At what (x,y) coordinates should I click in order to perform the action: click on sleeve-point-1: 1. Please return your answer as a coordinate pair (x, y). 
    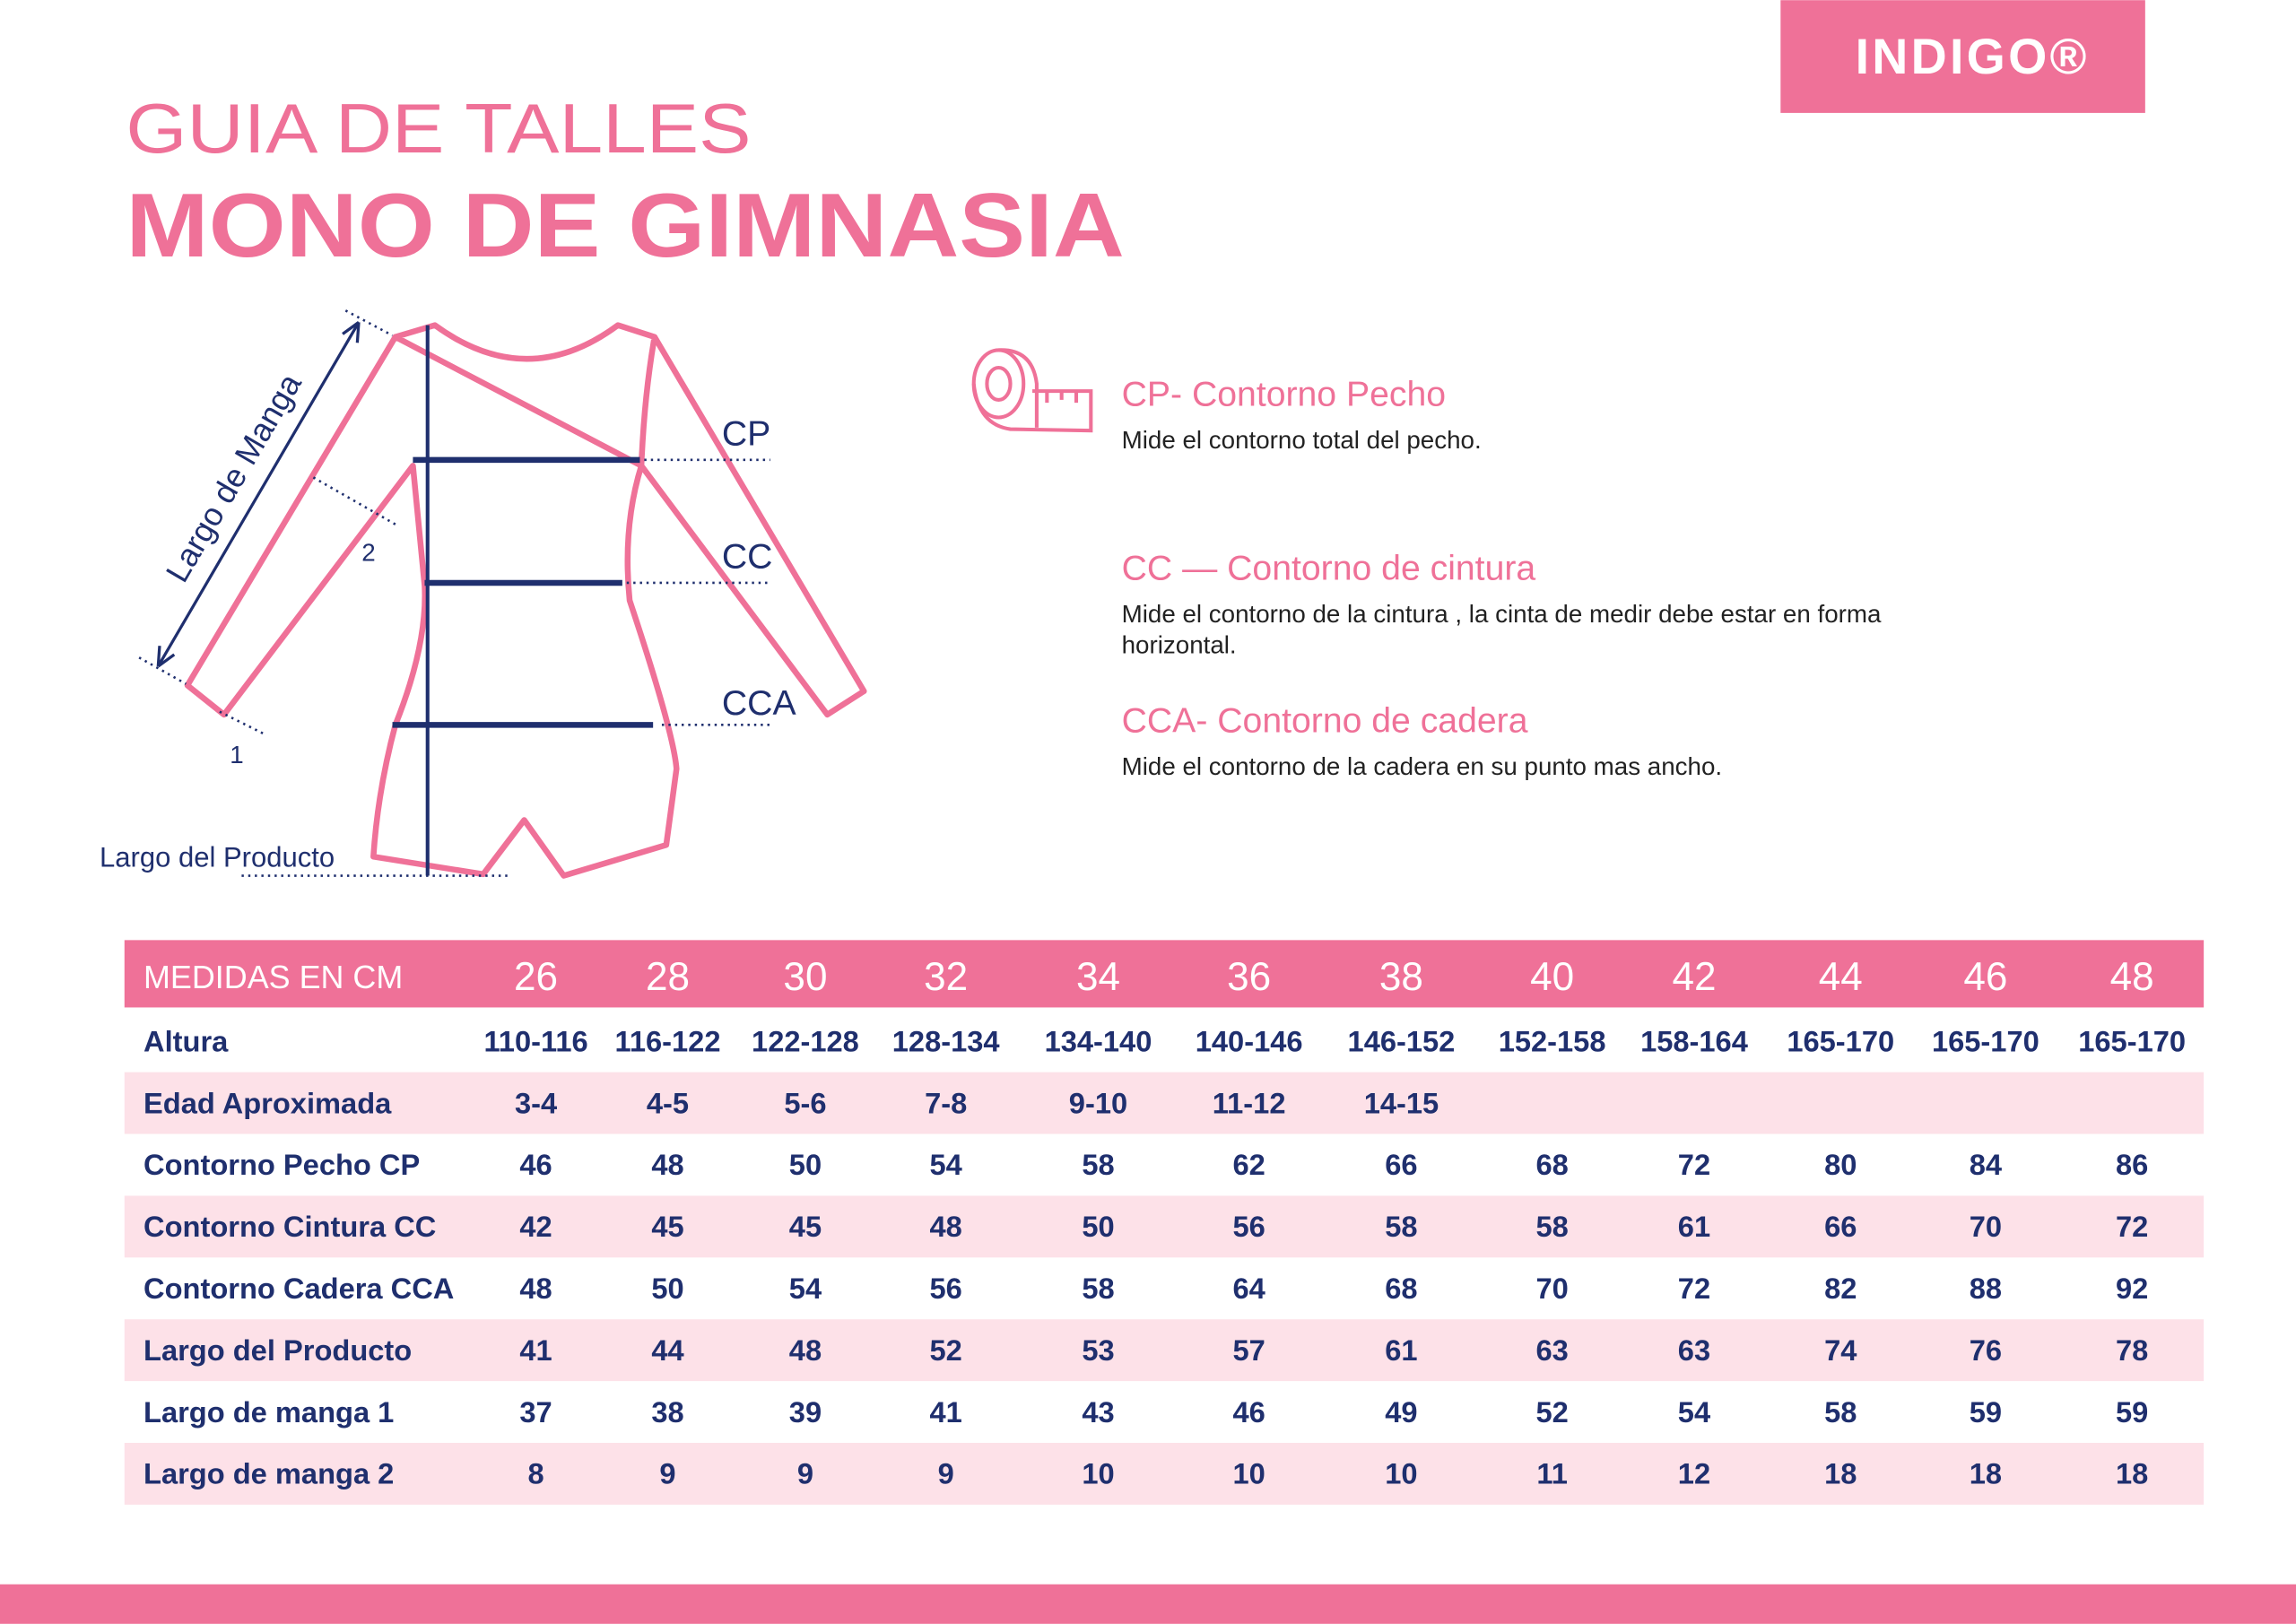
    Looking at the image, I should click on (236, 755).